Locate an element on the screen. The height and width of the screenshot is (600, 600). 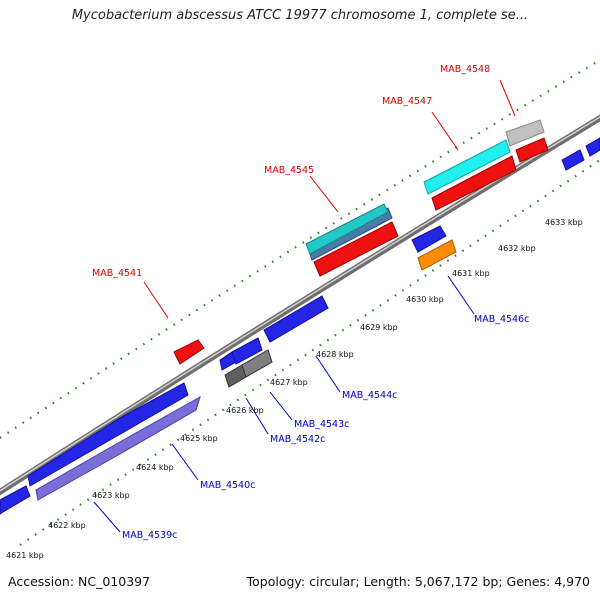
gene-label-mab4541: MAB_4541 is located at coordinates (117, 273).